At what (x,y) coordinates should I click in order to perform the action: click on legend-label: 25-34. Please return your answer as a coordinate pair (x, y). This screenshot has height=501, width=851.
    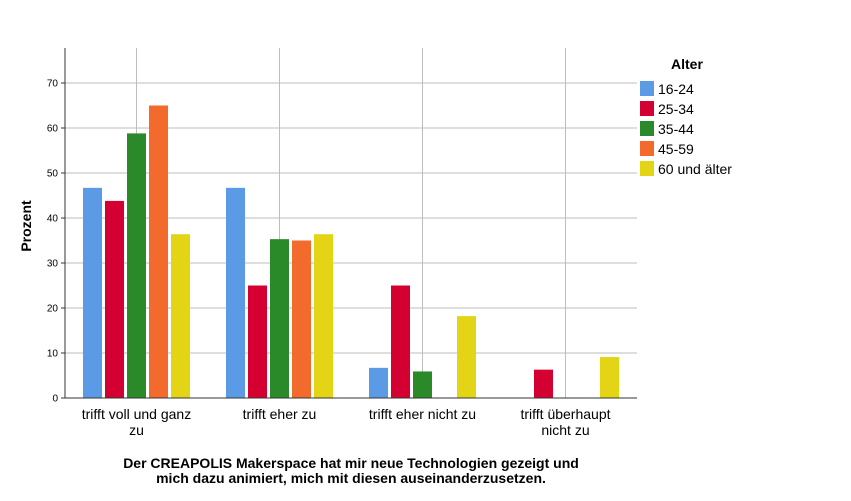
    Looking at the image, I should click on (676, 109).